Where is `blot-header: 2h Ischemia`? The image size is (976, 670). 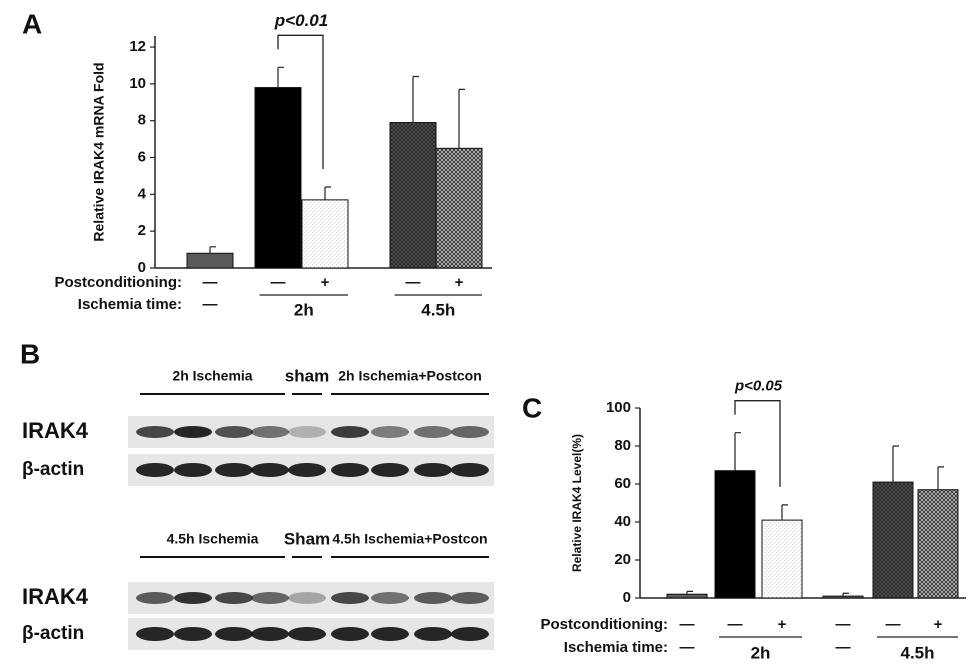 blot-header: 2h Ischemia is located at coordinates (212, 376).